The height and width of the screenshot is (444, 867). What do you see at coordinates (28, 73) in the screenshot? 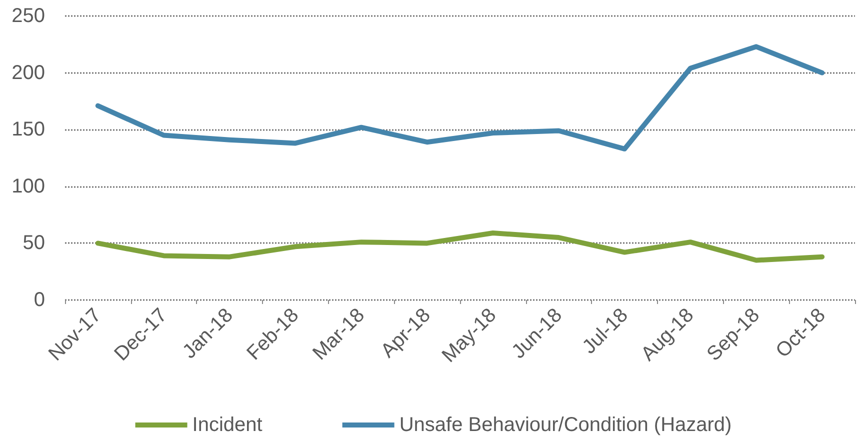
I see `y-tick-label: 200` at bounding box center [28, 73].